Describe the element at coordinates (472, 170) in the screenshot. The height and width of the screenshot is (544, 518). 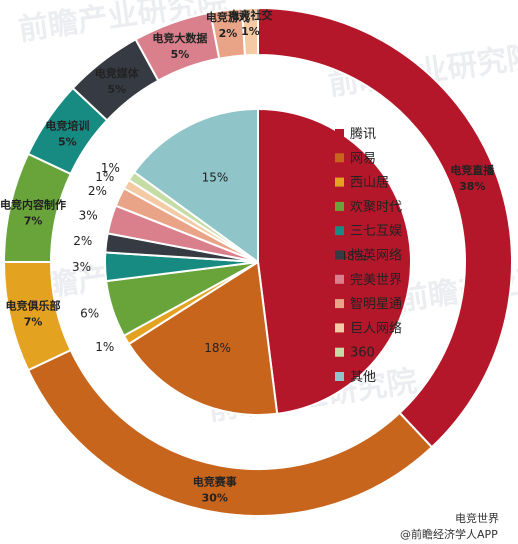
I see `outer-category-label: 电竞直播` at that location.